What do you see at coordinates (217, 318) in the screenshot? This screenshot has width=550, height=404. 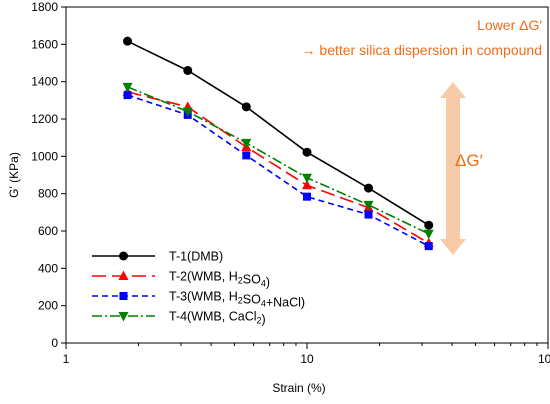 I see `legend-label: T-4(WMB, CaCl2)` at bounding box center [217, 318].